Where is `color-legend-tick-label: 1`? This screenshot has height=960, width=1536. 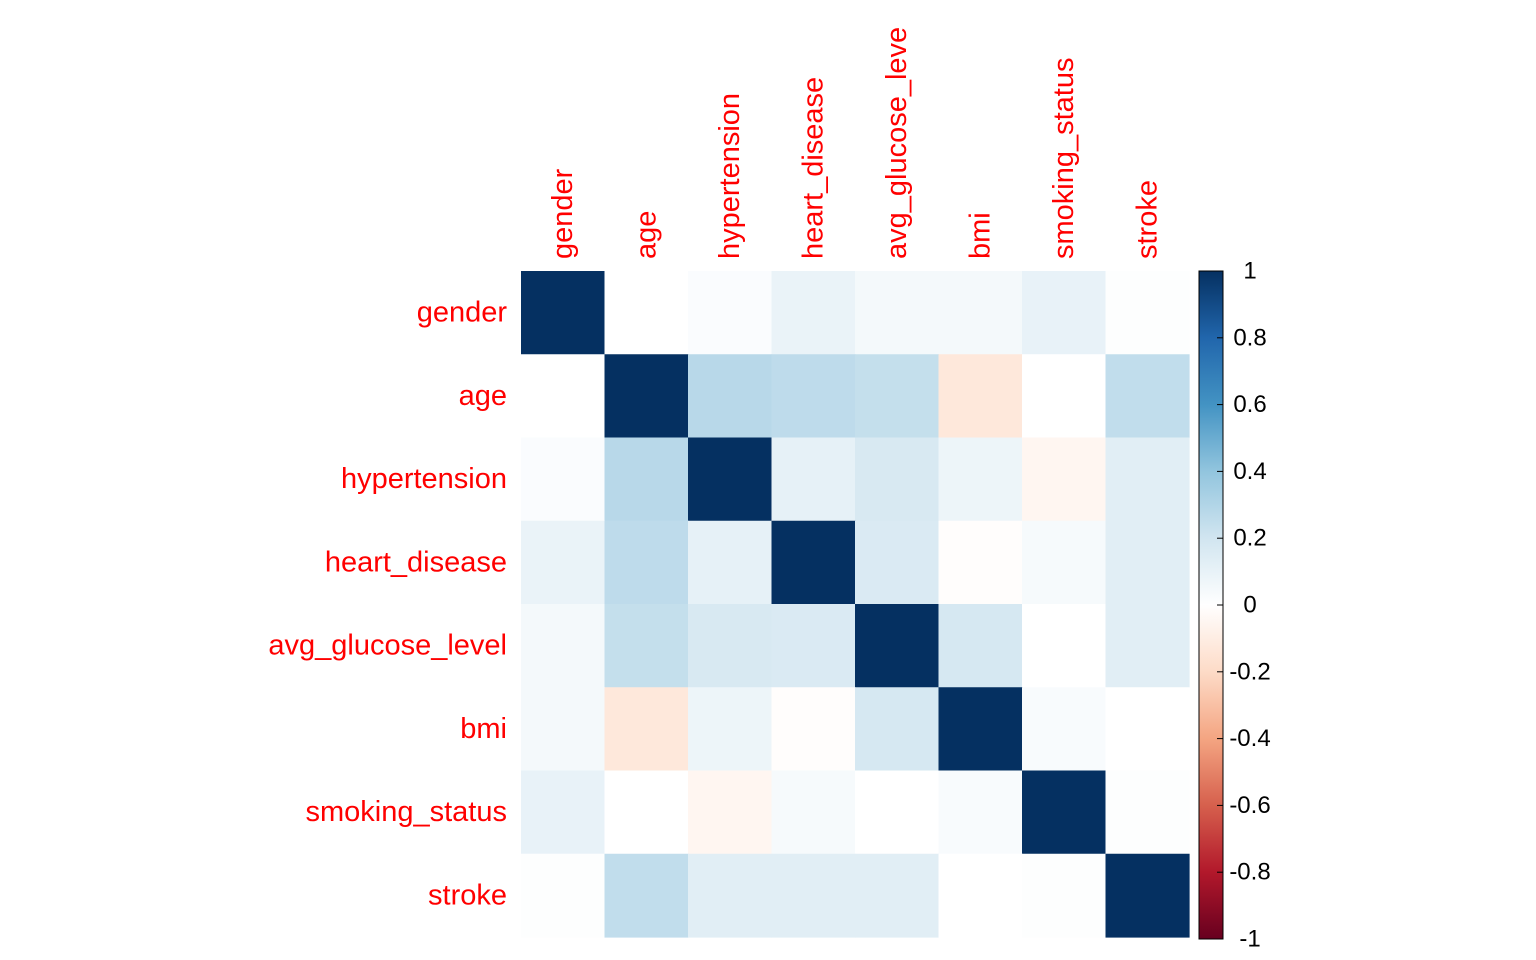 color-legend-tick-label: 1 is located at coordinates (1249, 271).